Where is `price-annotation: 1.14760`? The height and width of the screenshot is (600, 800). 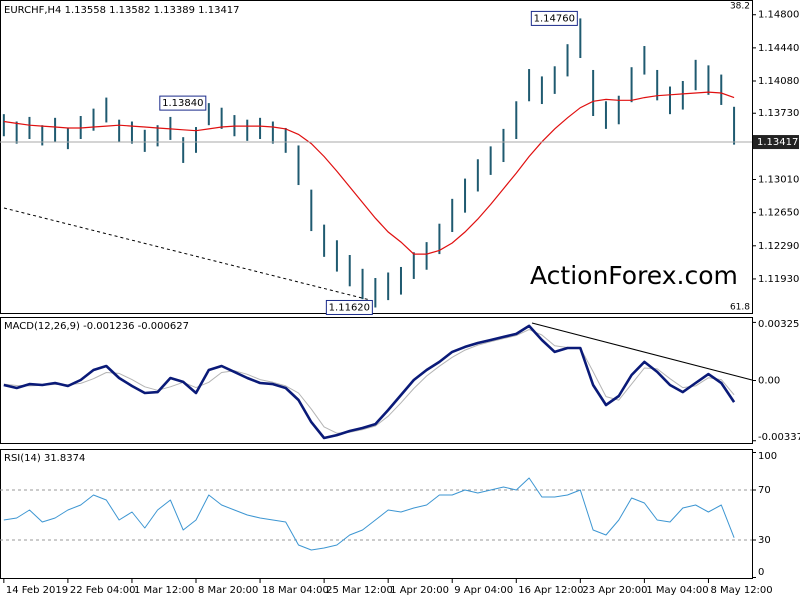 price-annotation: 1.14760 is located at coordinates (554, 18).